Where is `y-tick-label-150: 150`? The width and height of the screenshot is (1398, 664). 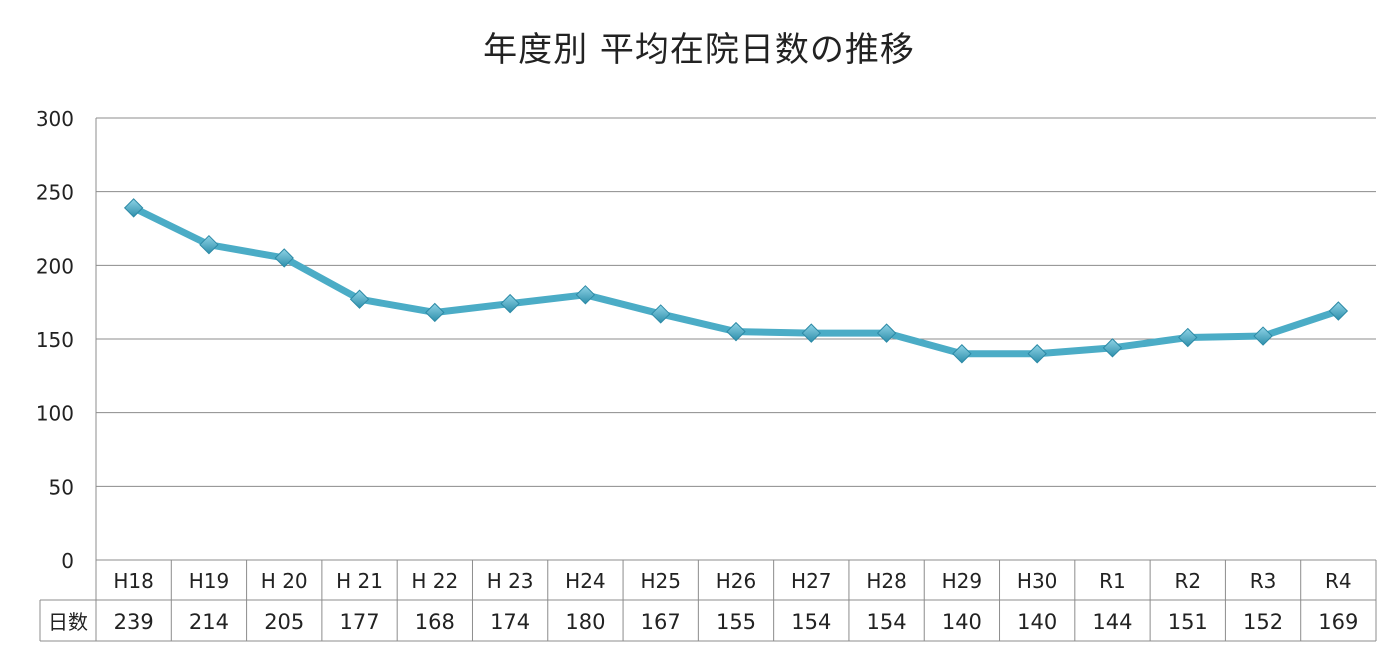 y-tick-label-150: 150 is located at coordinates (55, 340).